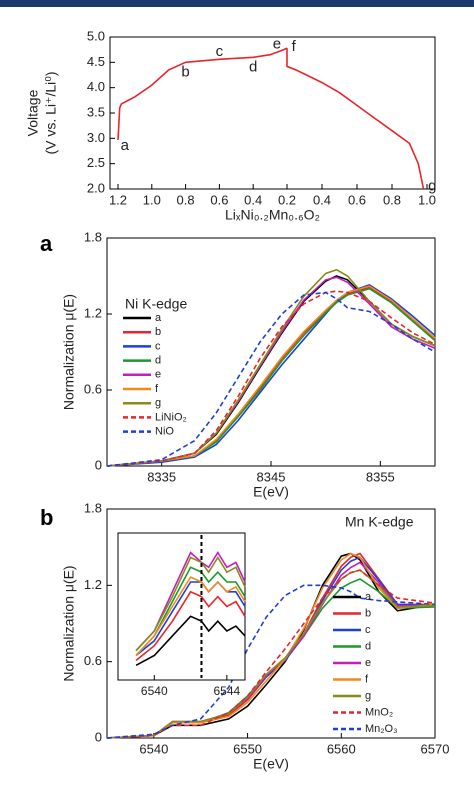 The image size is (474, 810). Describe the element at coordinates (96, 162) in the screenshot. I see `y-tick-label: 2.5` at that location.